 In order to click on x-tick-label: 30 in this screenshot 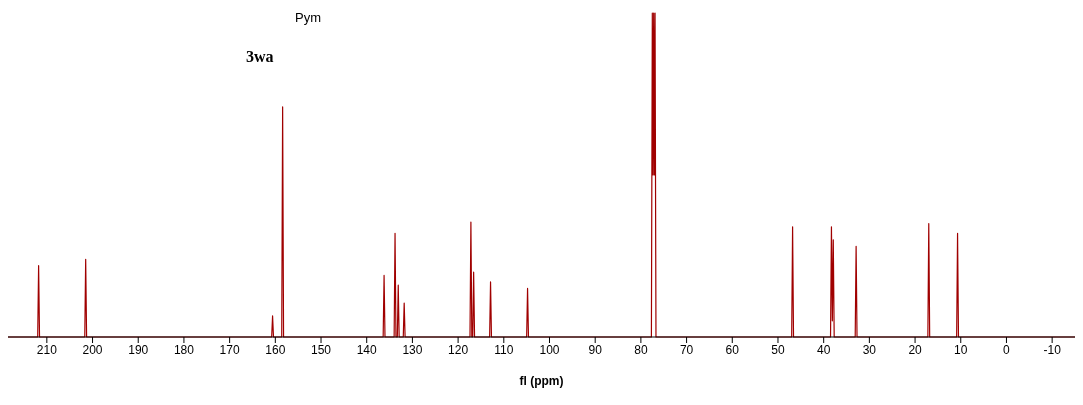, I will do `click(869, 349)`.